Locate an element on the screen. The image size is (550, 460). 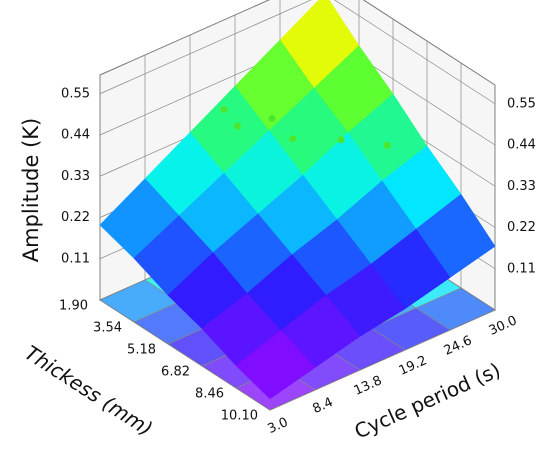
z-tick-label: 0.22 is located at coordinates (75, 217).